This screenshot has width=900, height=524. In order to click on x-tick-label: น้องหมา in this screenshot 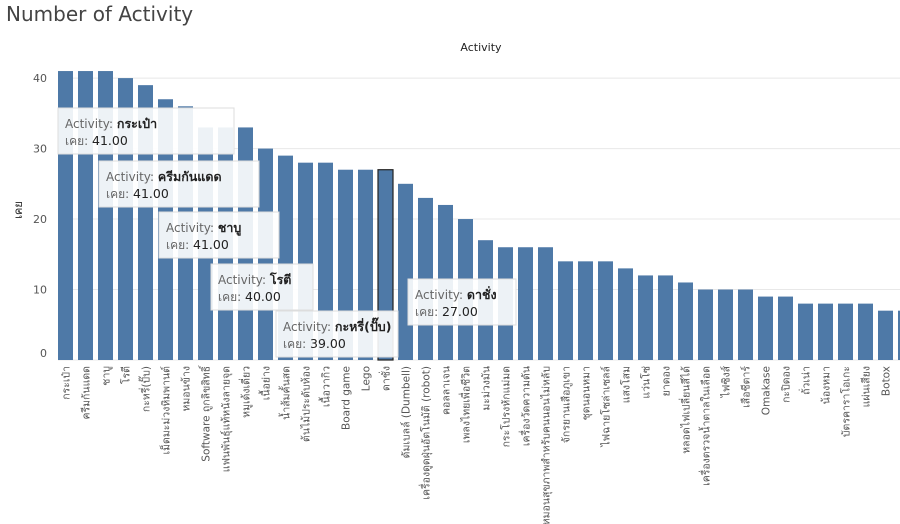, I will do `click(827, 385)`.